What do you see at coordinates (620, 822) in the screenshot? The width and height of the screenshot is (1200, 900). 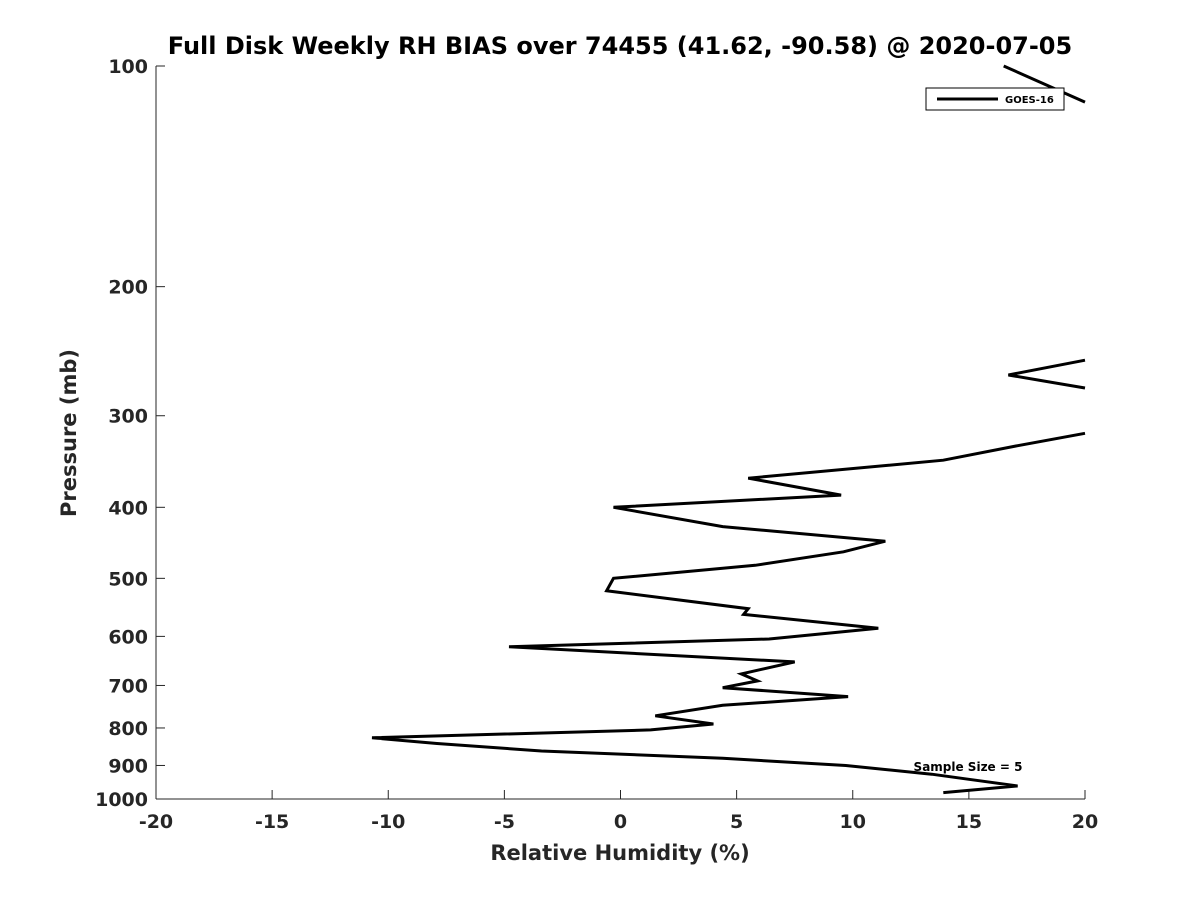 I see `x-tick-label: 0` at bounding box center [620, 822].